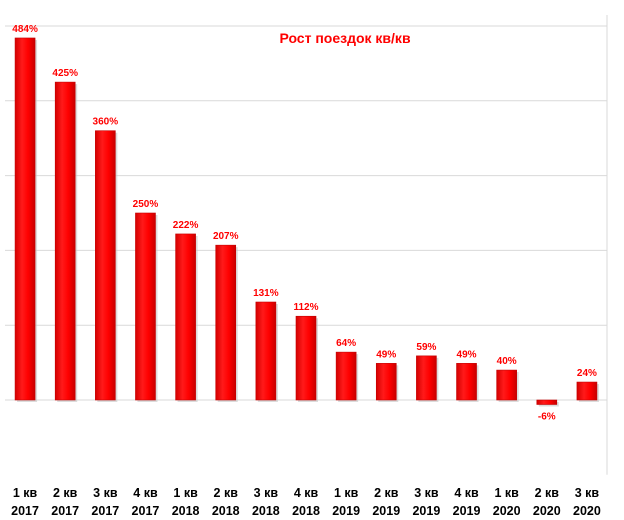  Describe the element at coordinates (305, 307) in the screenshot. I see `data-label: 112%` at that location.